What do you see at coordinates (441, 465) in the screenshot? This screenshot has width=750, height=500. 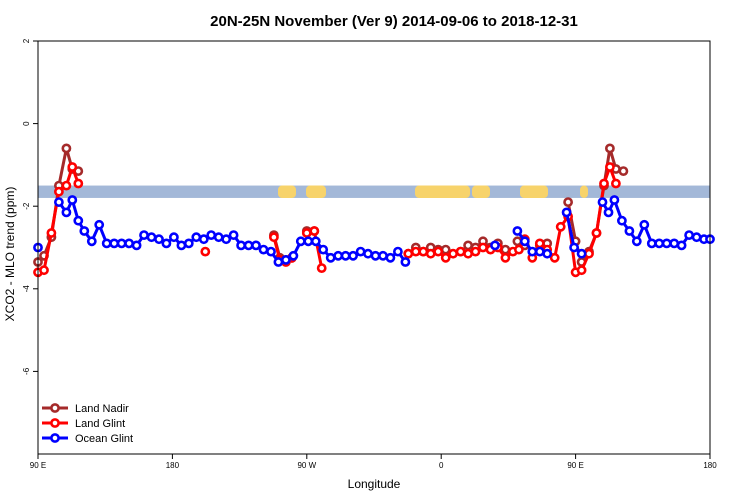 I see `x-tick-label: 0` at bounding box center [441, 465].